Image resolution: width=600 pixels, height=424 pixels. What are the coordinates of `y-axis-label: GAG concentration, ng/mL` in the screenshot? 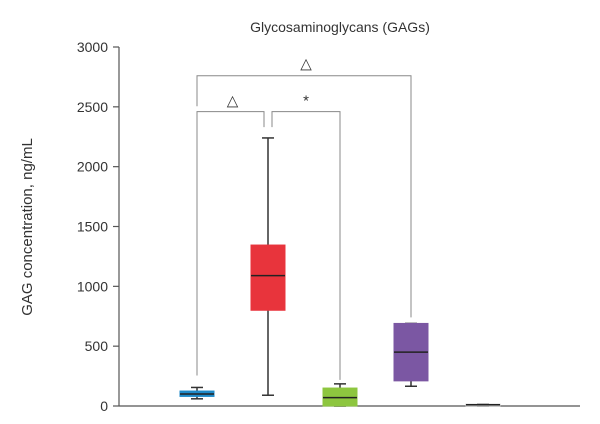 It's located at (27, 227).